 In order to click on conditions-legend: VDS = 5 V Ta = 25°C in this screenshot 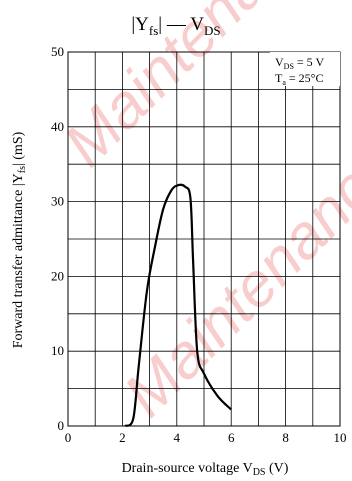, I will do `click(305, 69)`.